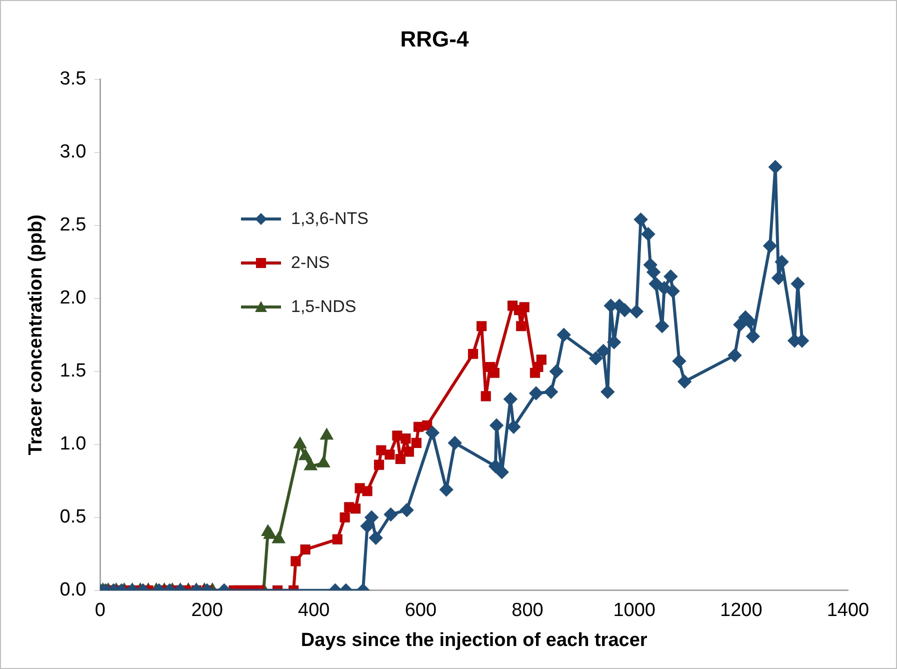  What do you see at coordinates (848, 611) in the screenshot?
I see `x-tick-label: 1400` at bounding box center [848, 611].